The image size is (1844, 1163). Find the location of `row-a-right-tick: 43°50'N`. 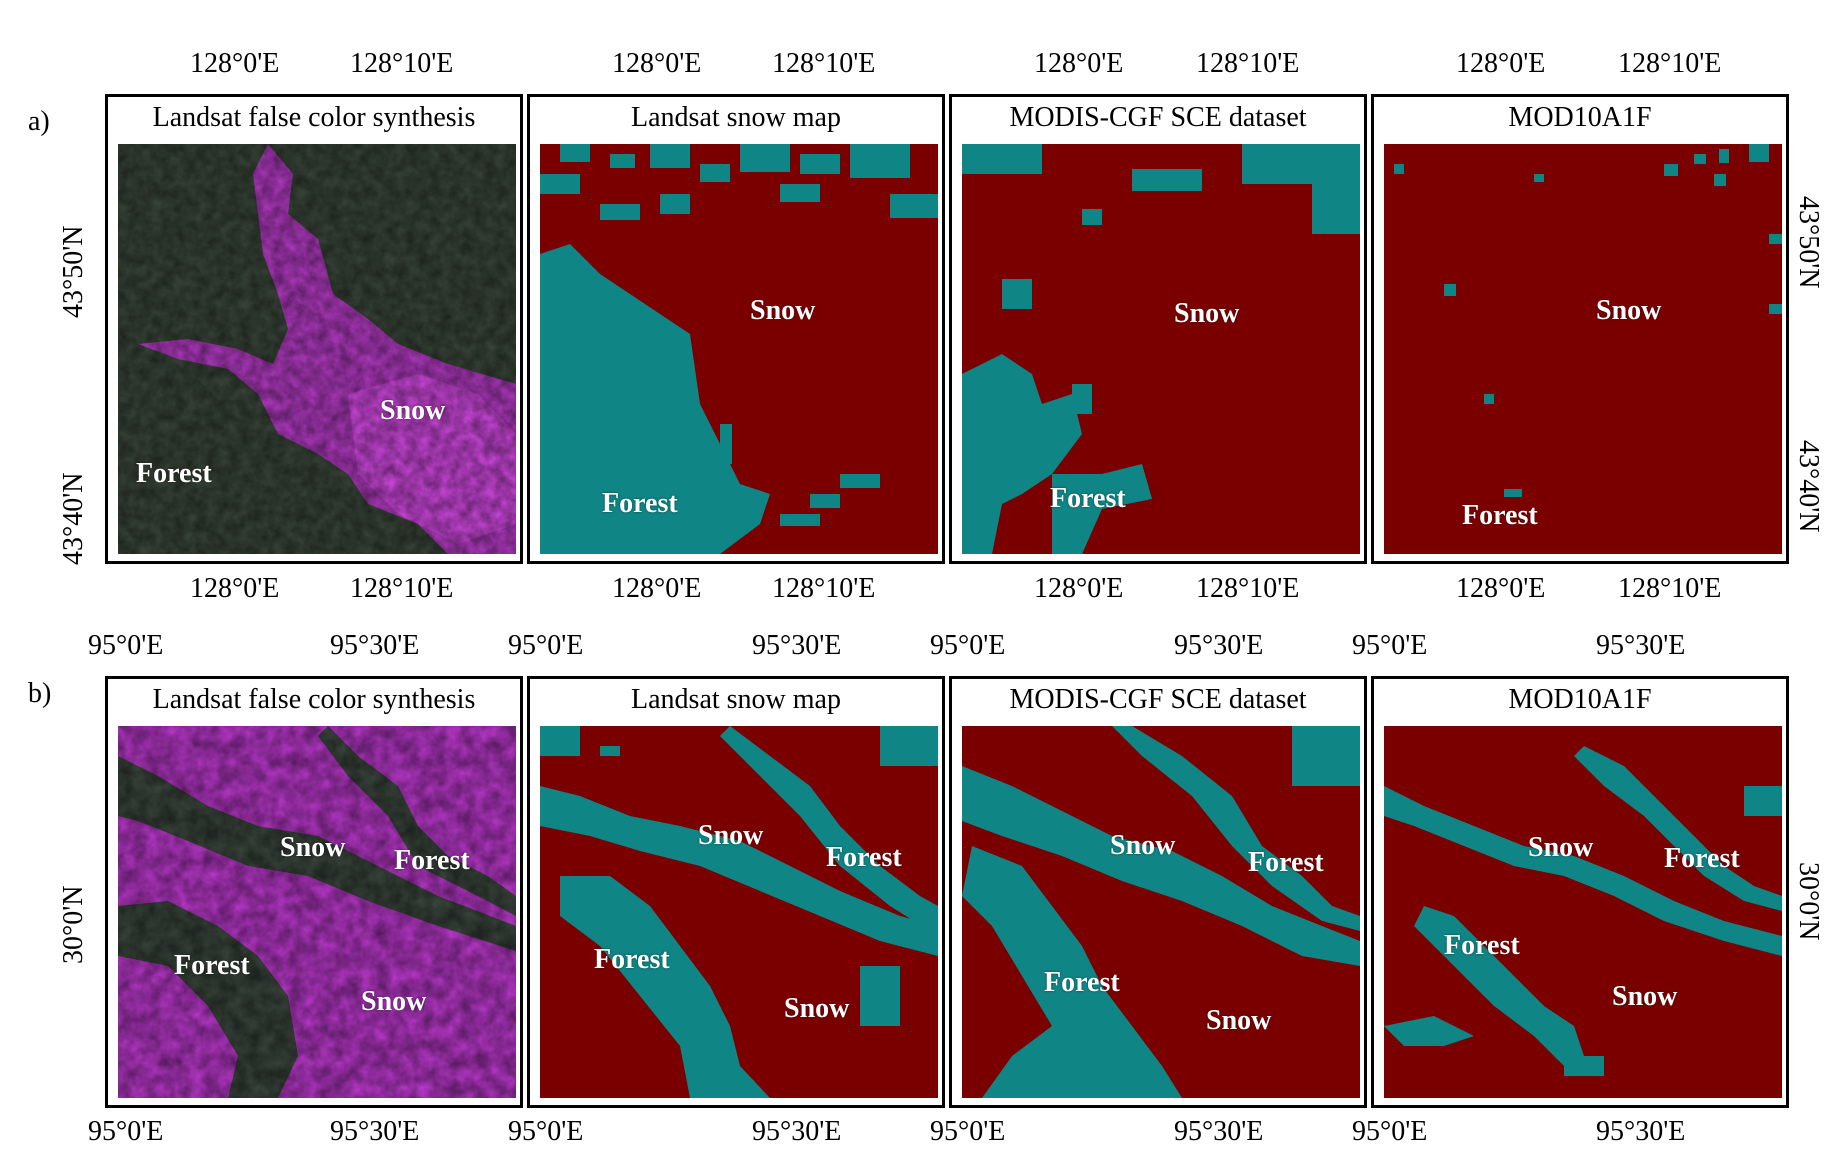

row-a-right-tick: 43°50'N is located at coordinates (1808, 242).